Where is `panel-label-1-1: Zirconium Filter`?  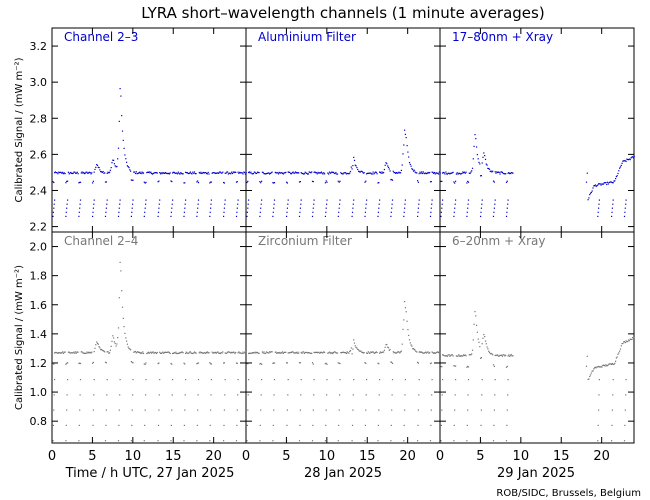
panel-label-1-1: Zirconium Filter is located at coordinates (305, 241).